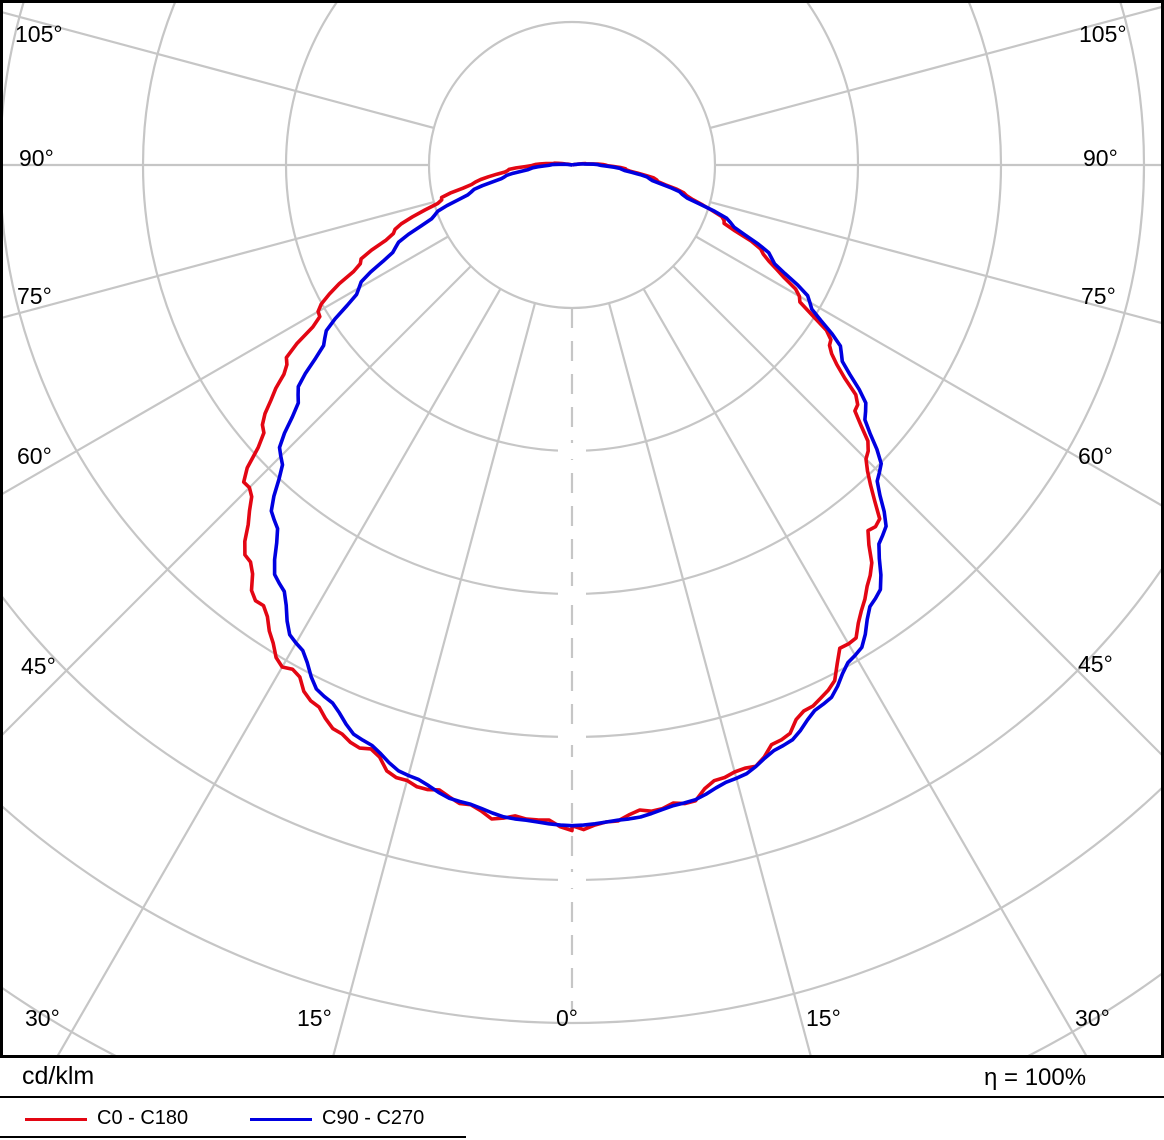 The height and width of the screenshot is (1140, 1164). What do you see at coordinates (34, 296) in the screenshot?
I see `angle-label-left-75: 75°` at bounding box center [34, 296].